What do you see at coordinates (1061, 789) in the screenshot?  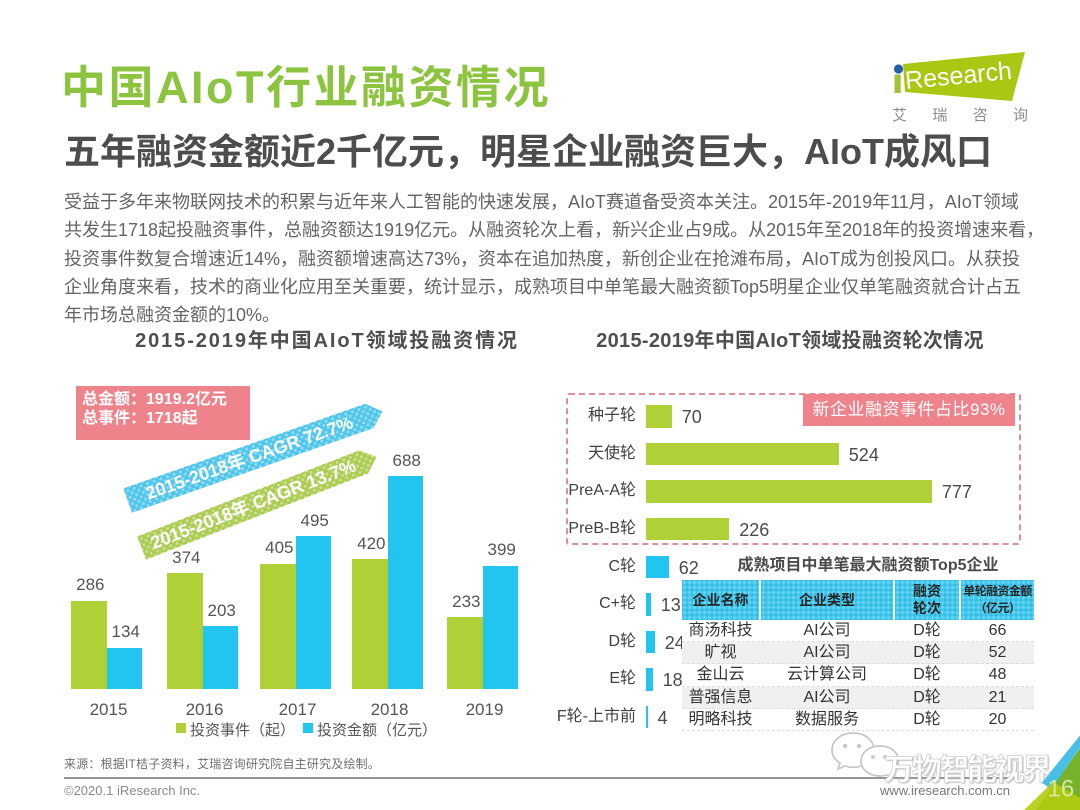 I see `svg-text: 16` at bounding box center [1061, 789].